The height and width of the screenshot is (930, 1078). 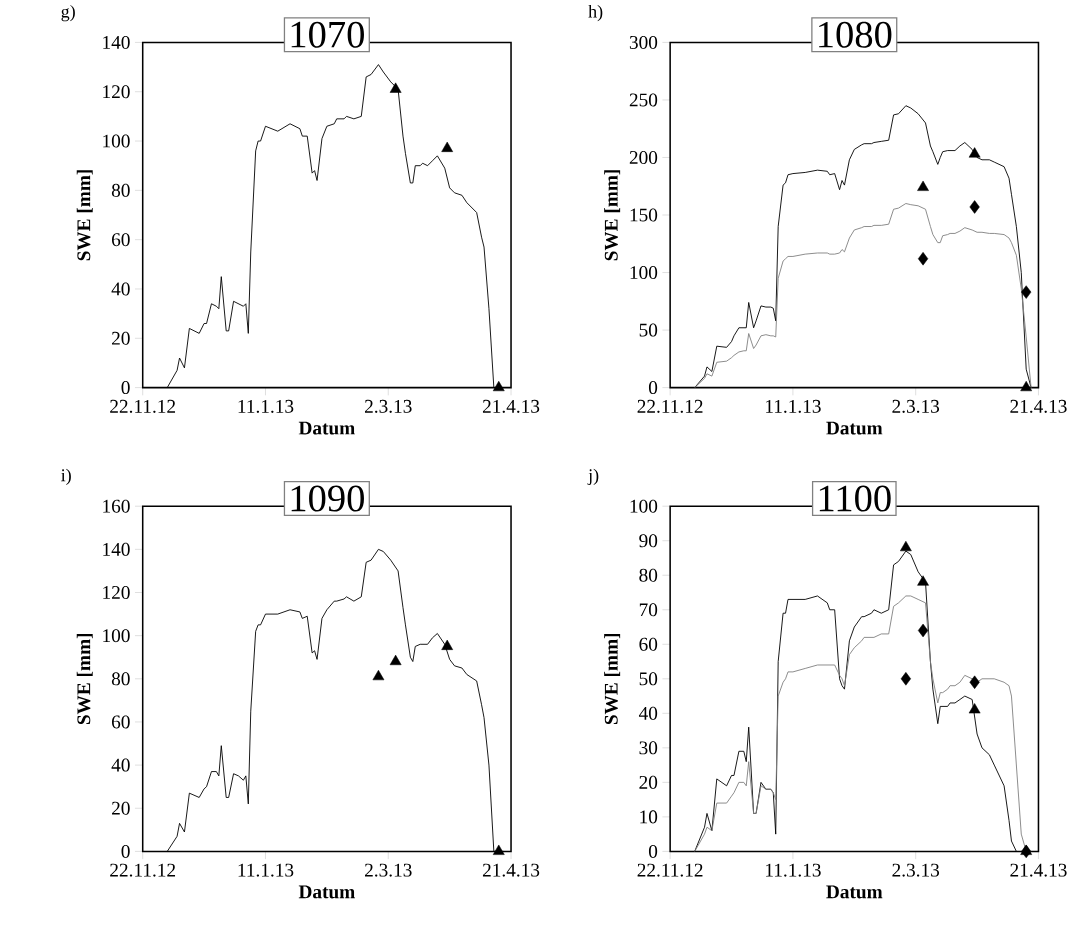 I want to click on y-tick-label: 160, so click(x=116, y=506).